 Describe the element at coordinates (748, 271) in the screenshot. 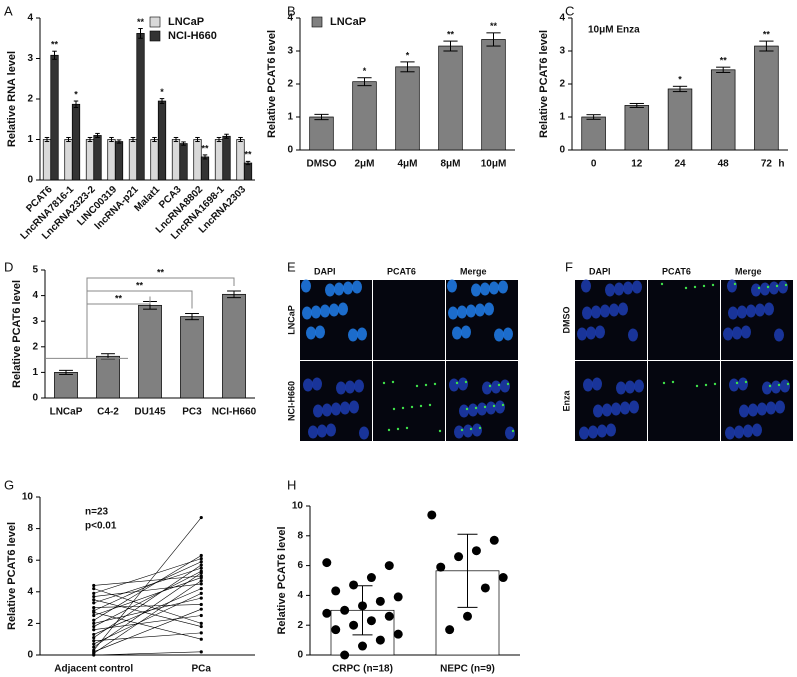

I see `column-label: Merge` at that location.